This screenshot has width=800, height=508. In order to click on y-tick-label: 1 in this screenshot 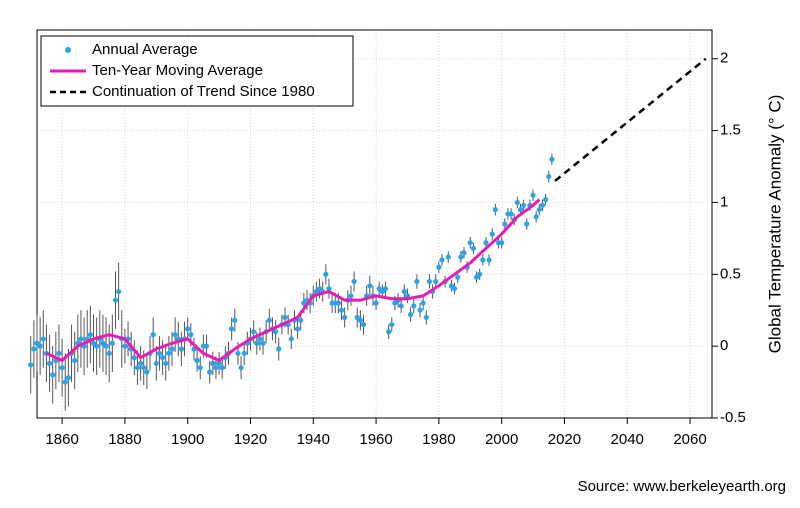, I will do `click(724, 201)`.